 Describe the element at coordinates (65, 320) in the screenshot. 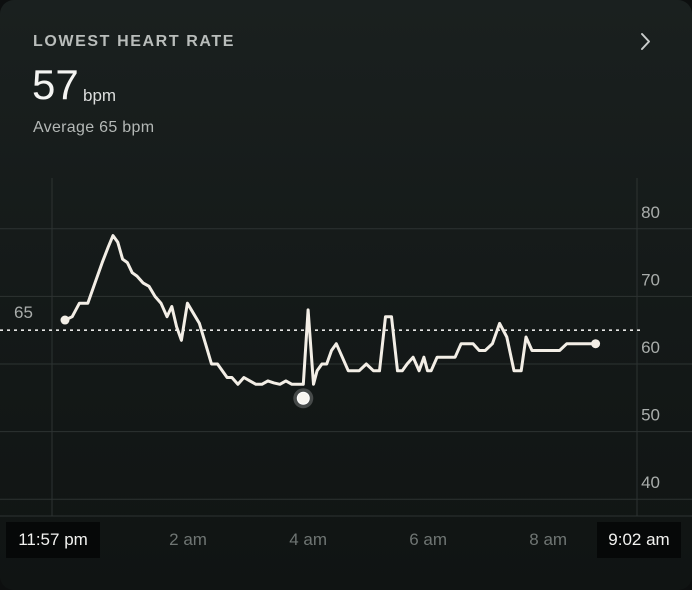

I see `series-start-point` at that location.